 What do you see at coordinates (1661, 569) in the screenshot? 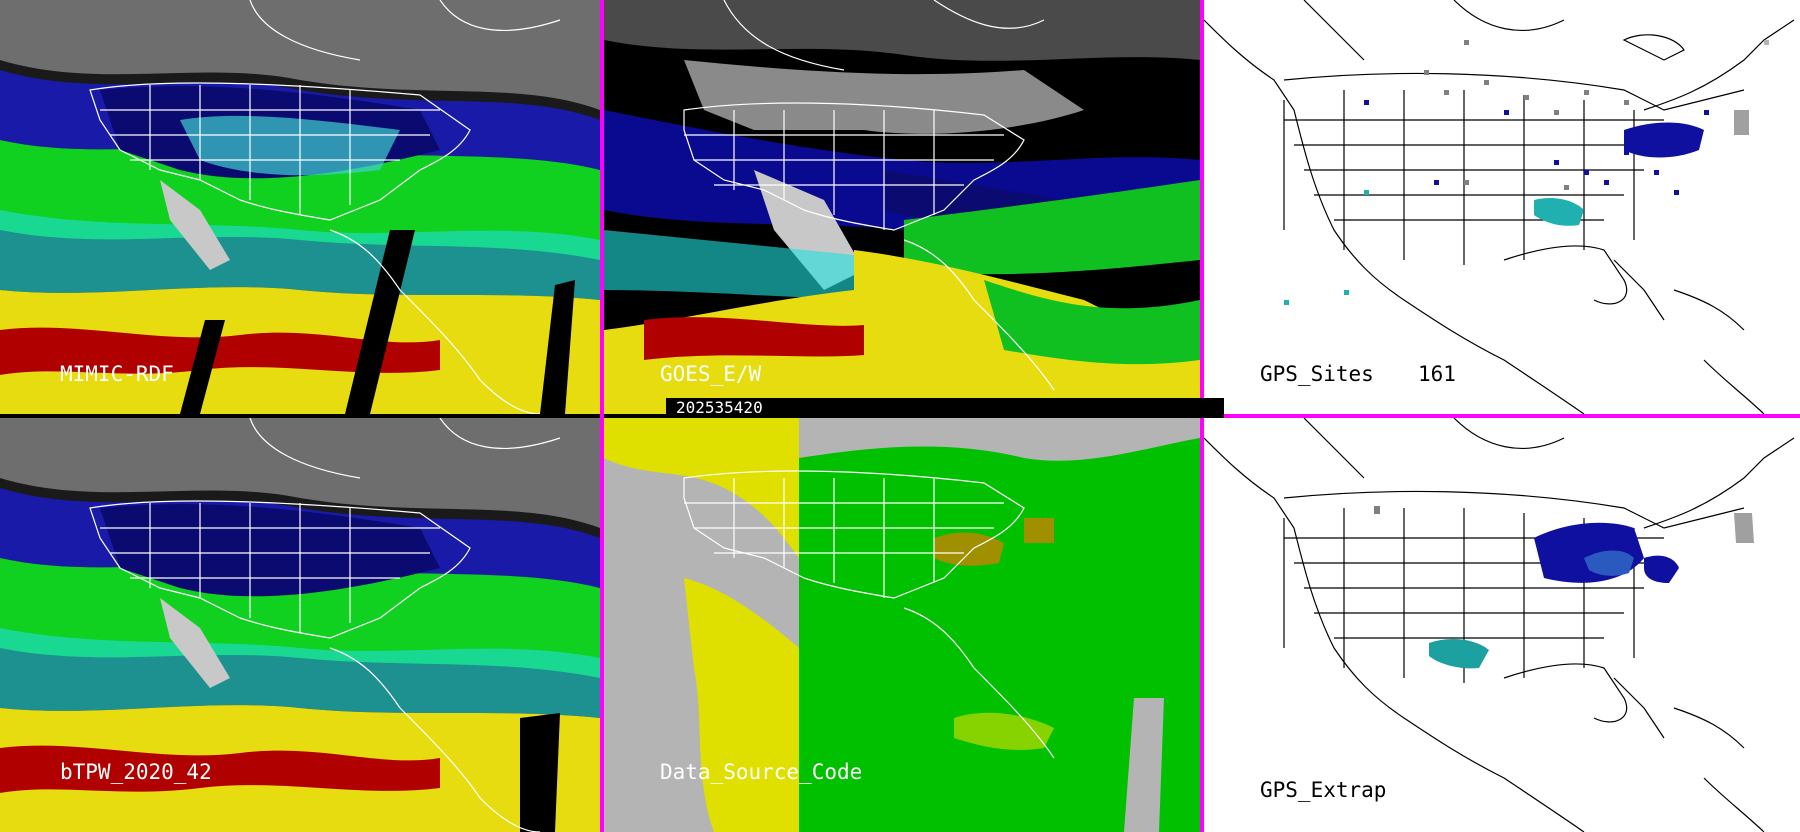
I see `gps-extrap-midatlantic` at bounding box center [1661, 569].